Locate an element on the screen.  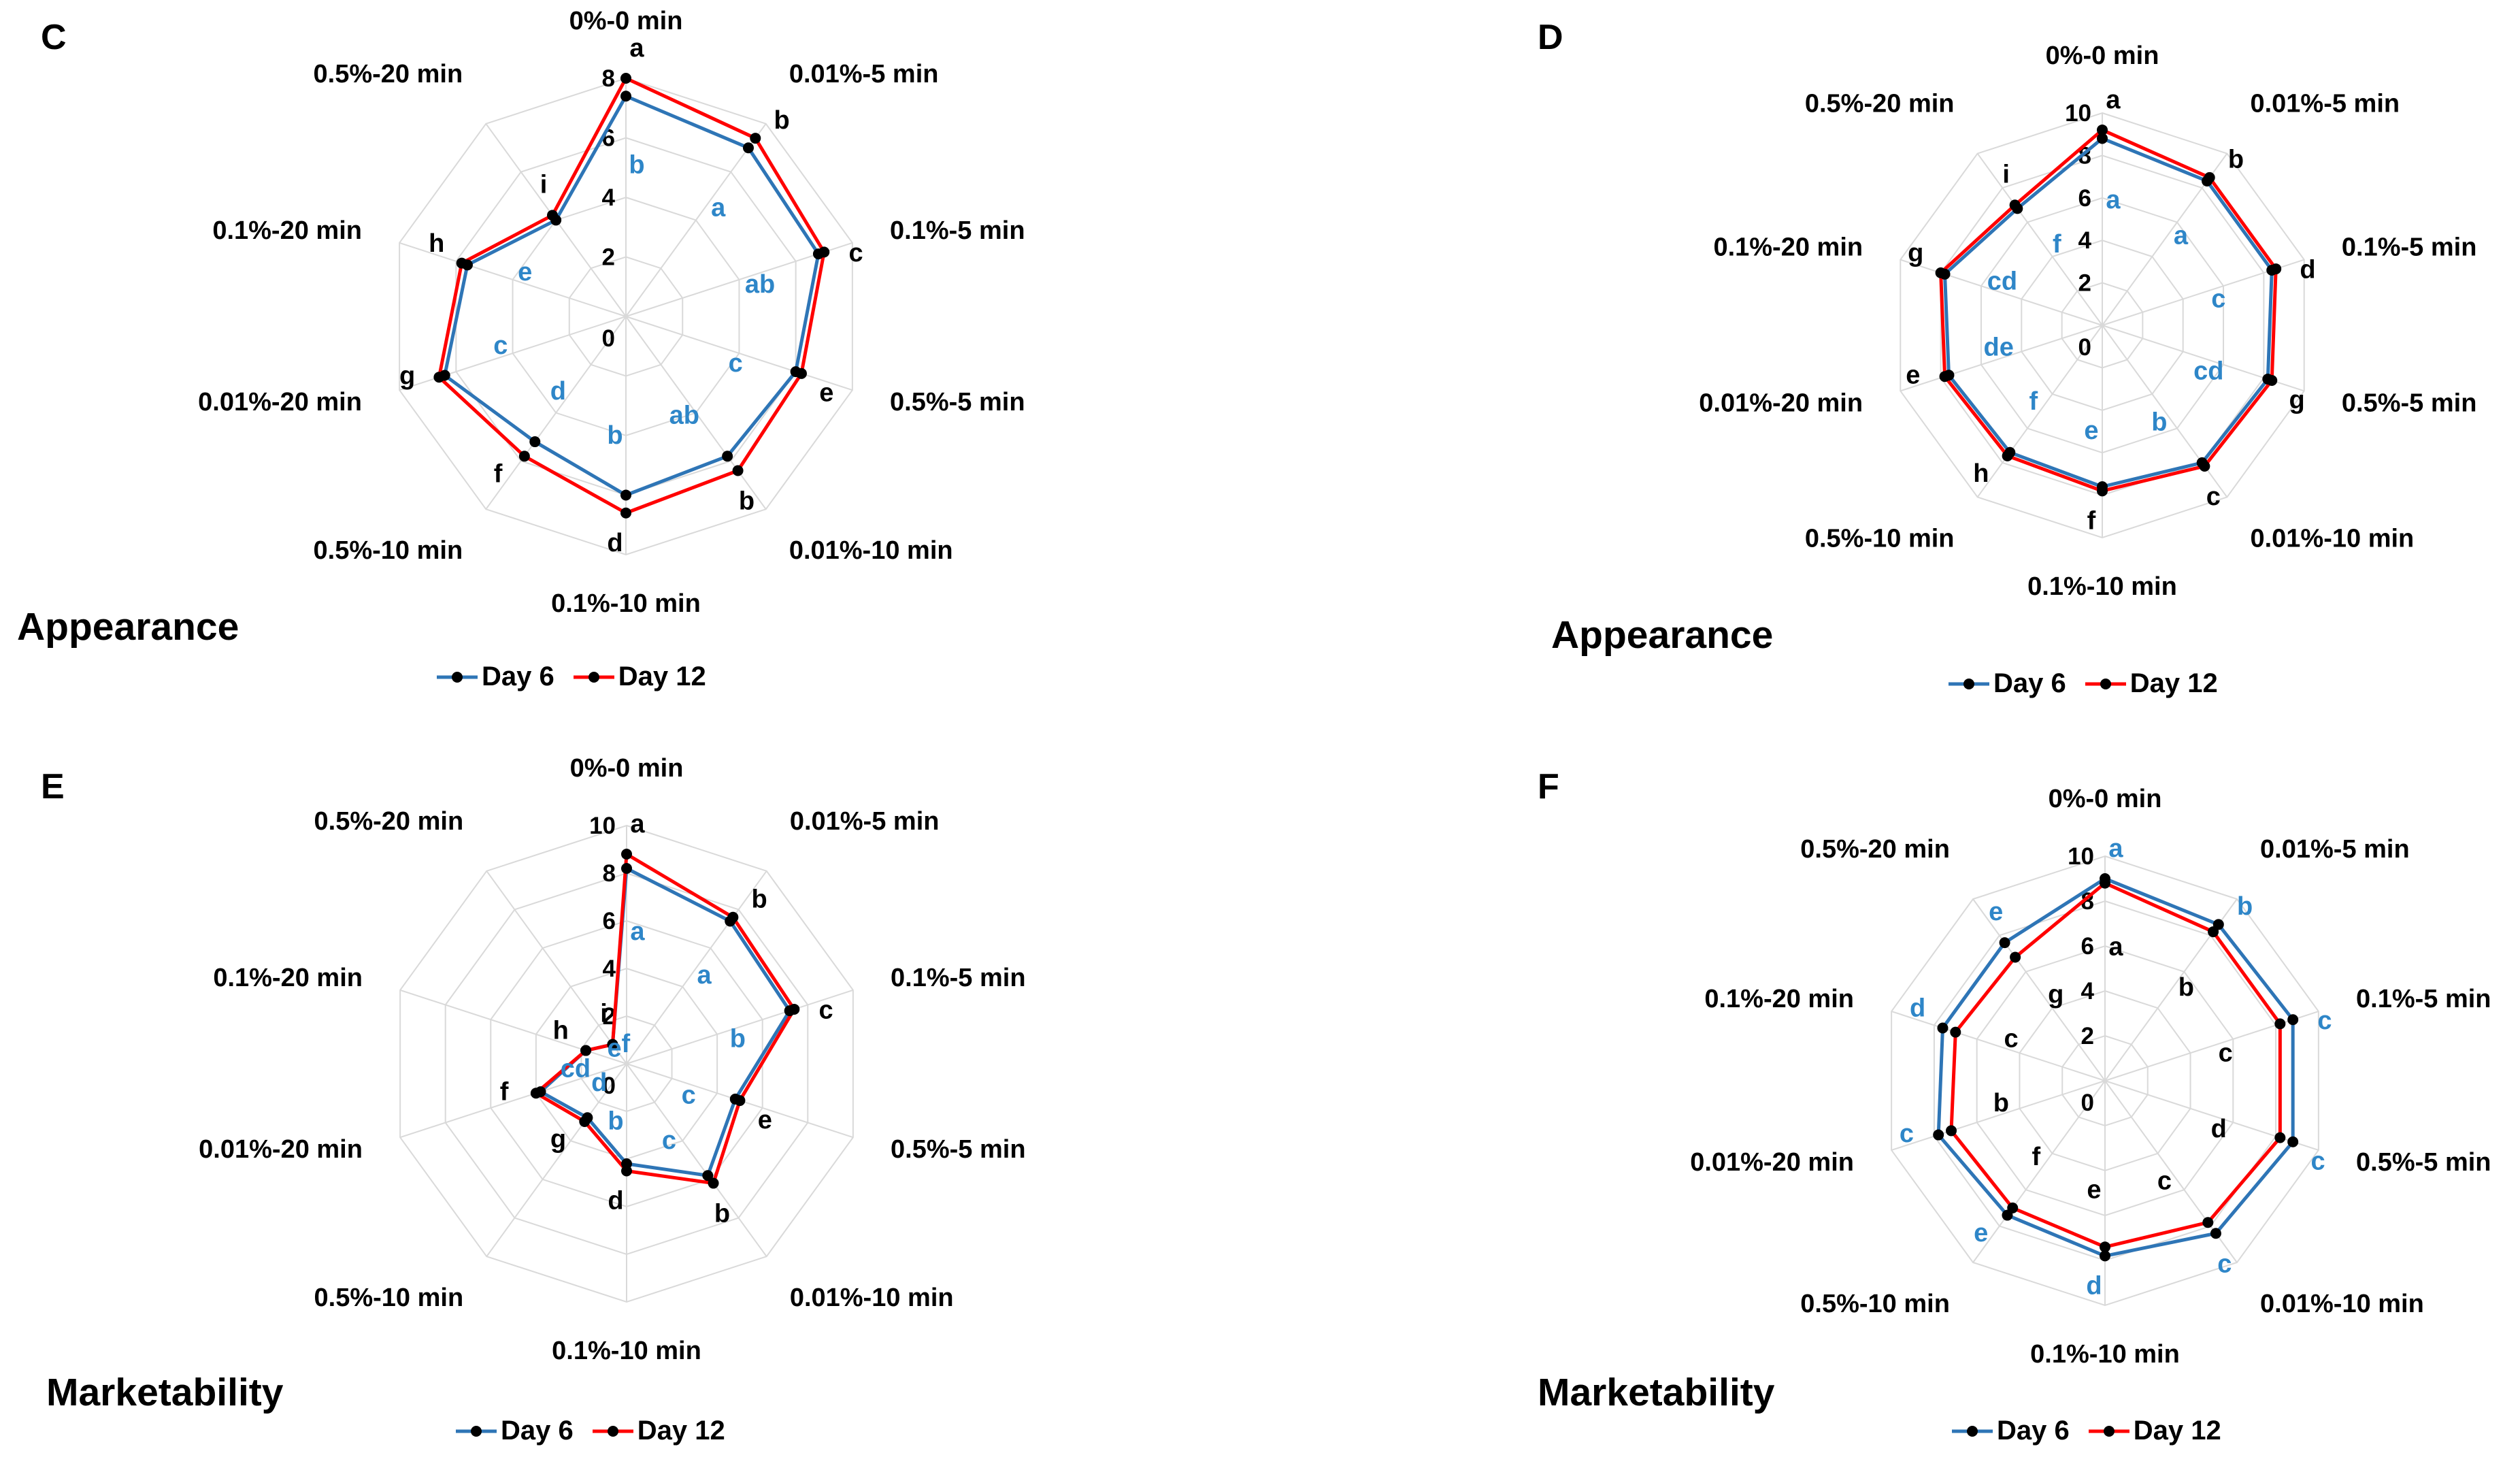
sig-letter-day6: f is located at coordinates (2034, 401).